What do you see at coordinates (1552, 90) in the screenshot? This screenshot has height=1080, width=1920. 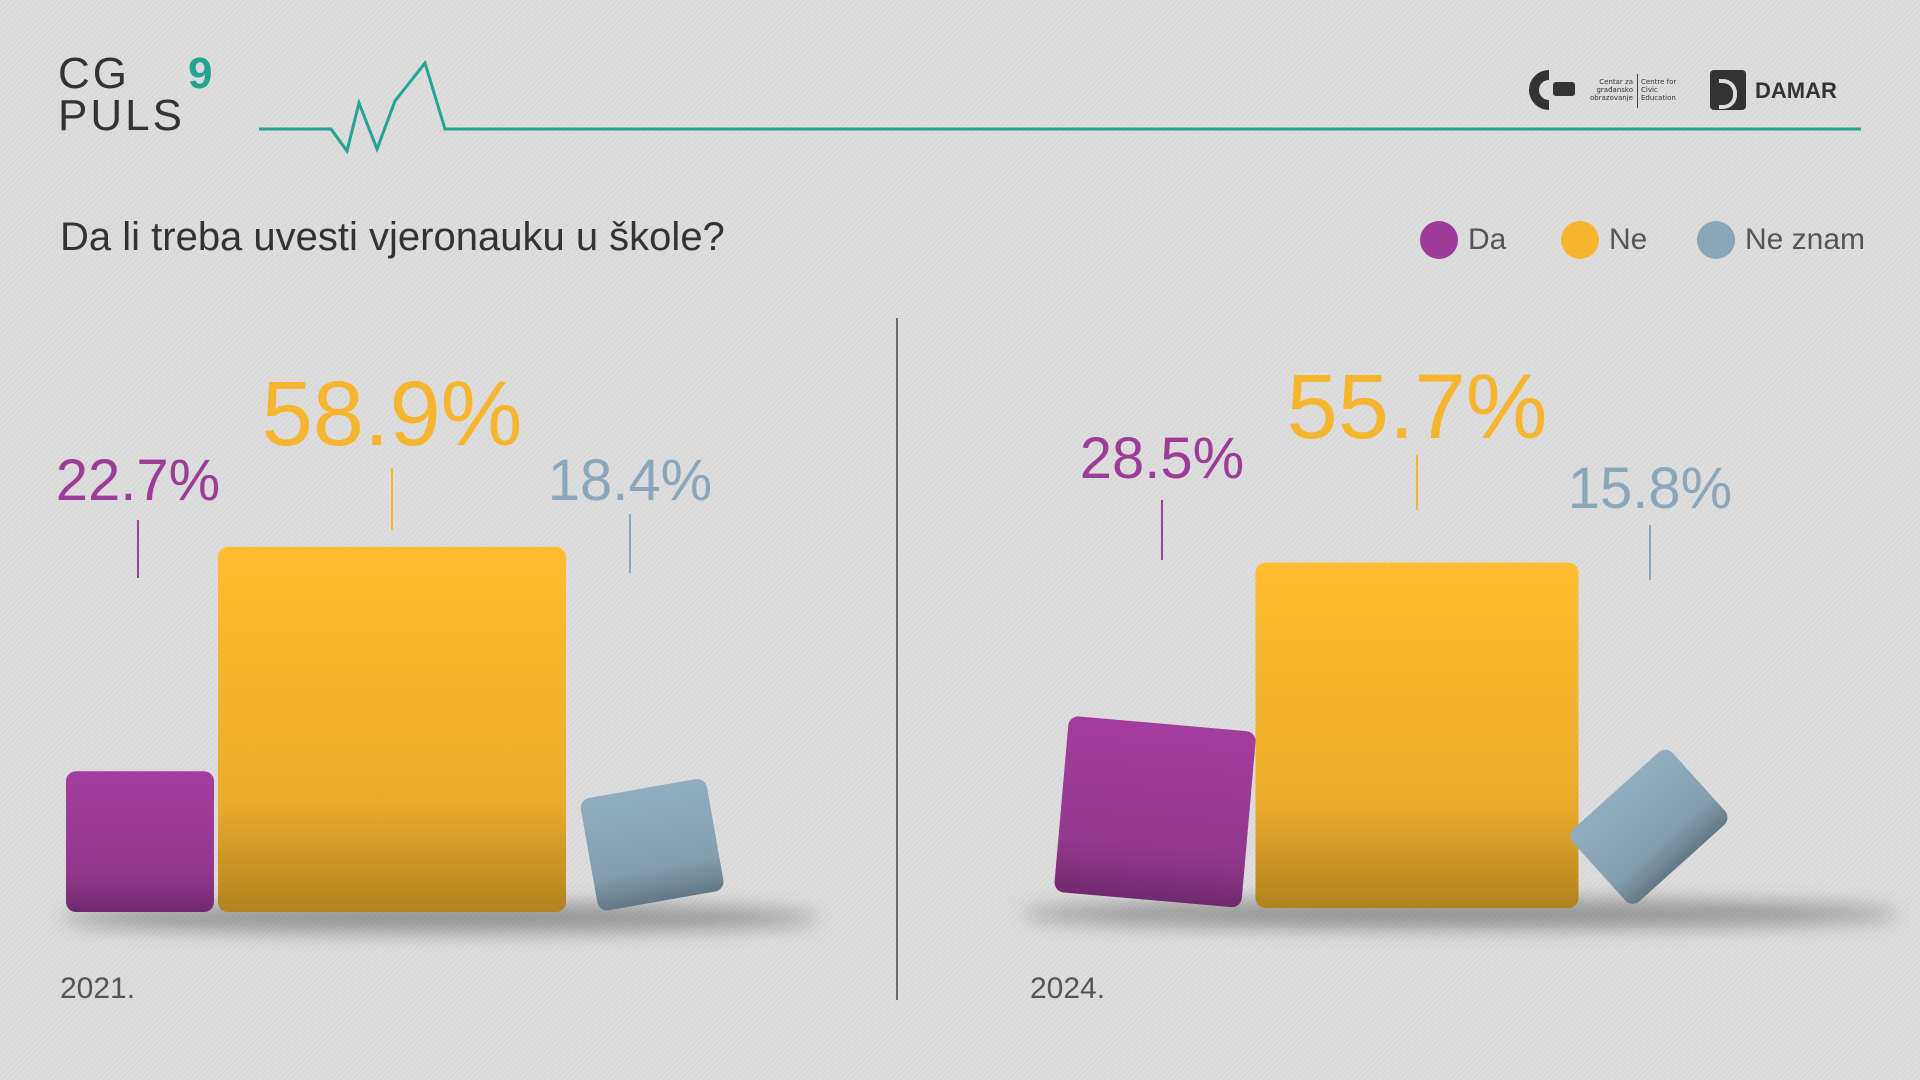 I see `cce-logo-icon` at bounding box center [1552, 90].